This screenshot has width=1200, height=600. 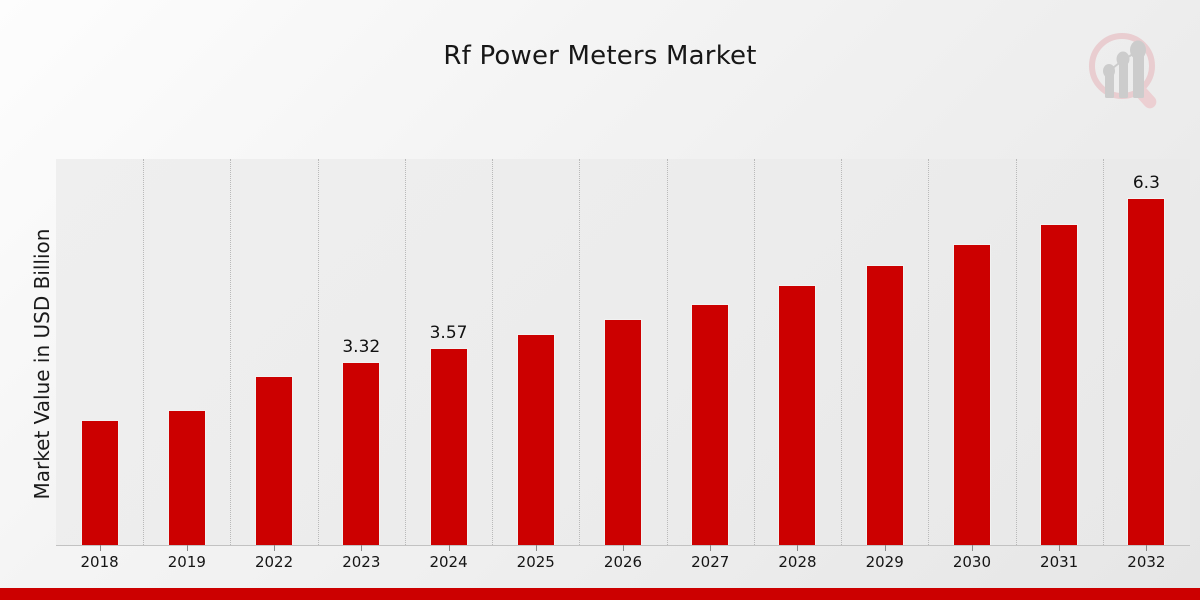 I want to click on bar-2019, so click(x=186, y=477).